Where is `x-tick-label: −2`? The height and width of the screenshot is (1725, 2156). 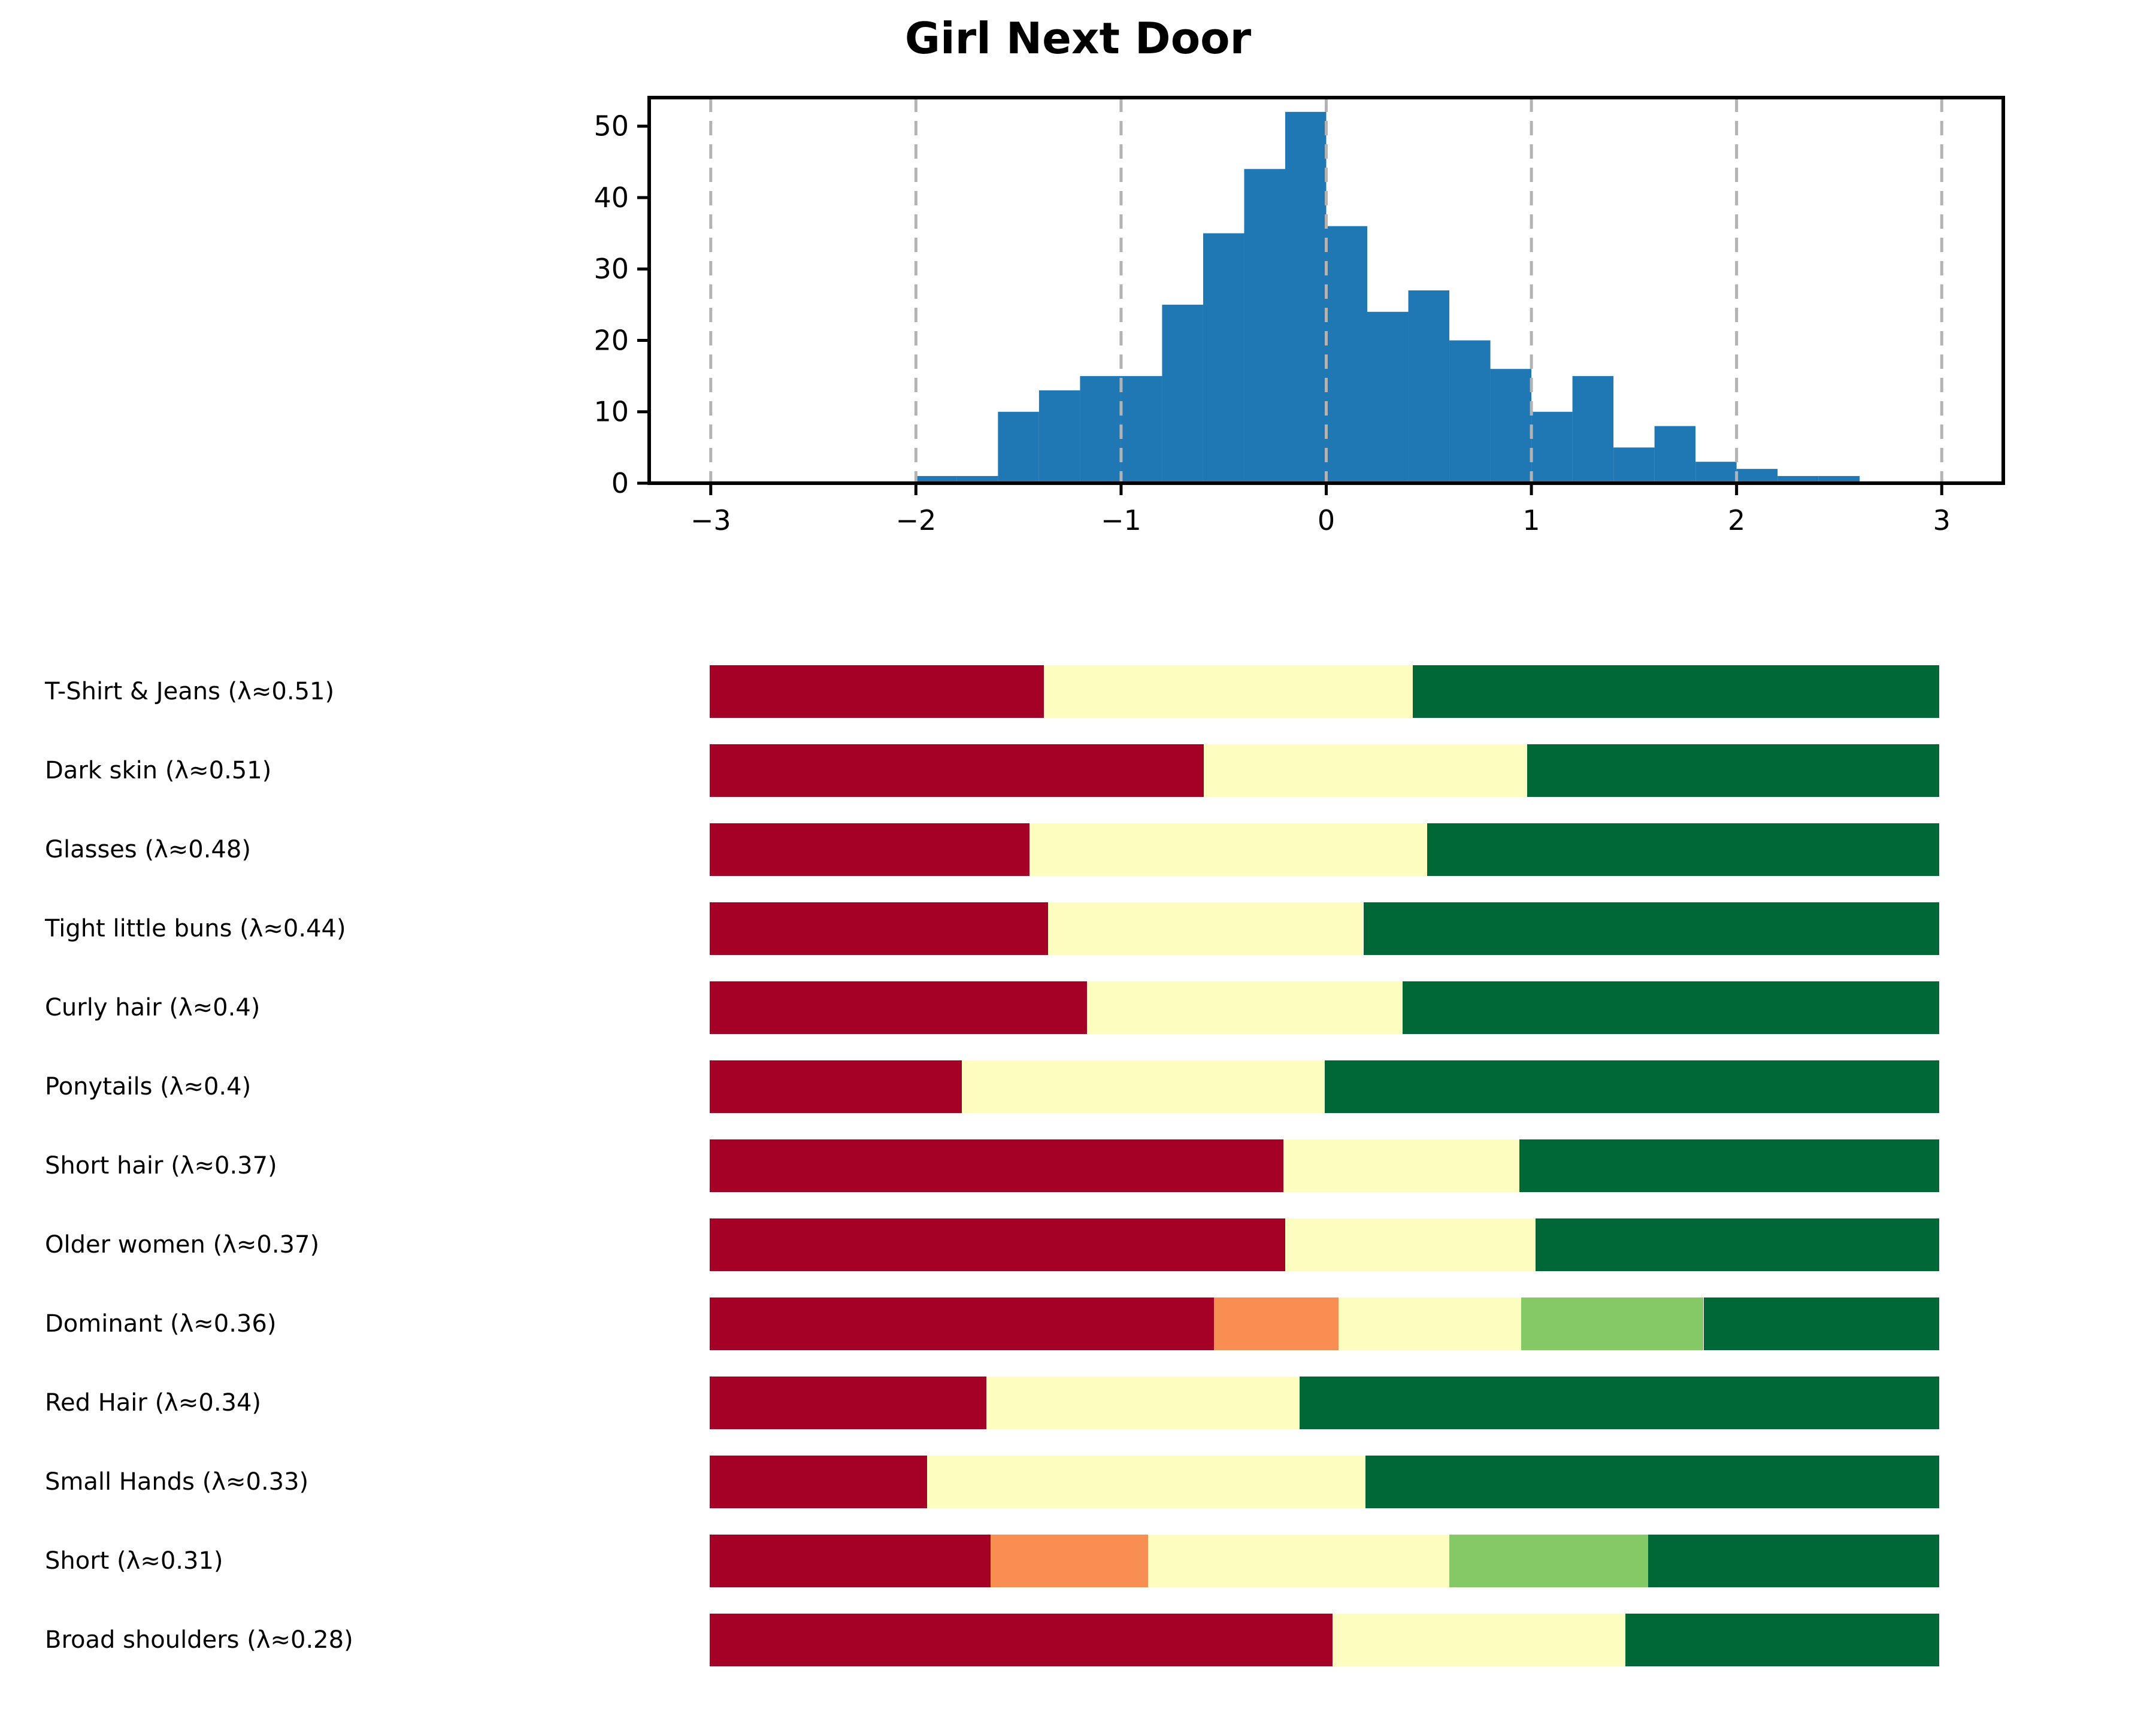
x-tick-label: −2 is located at coordinates (915, 520).